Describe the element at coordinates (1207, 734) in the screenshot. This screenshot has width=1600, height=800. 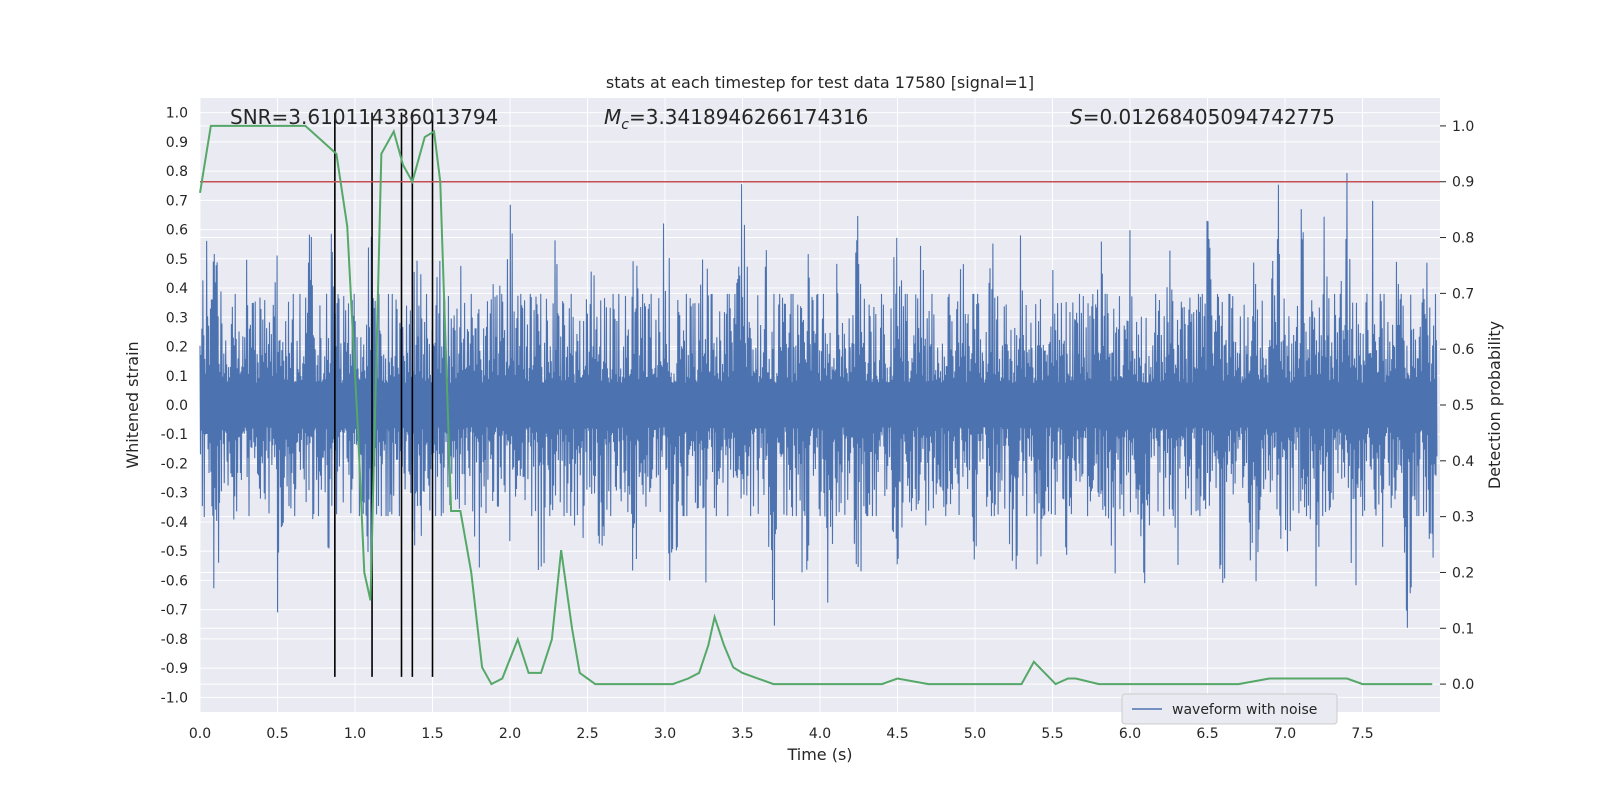
I see `x-tick-label: 6.5` at that location.